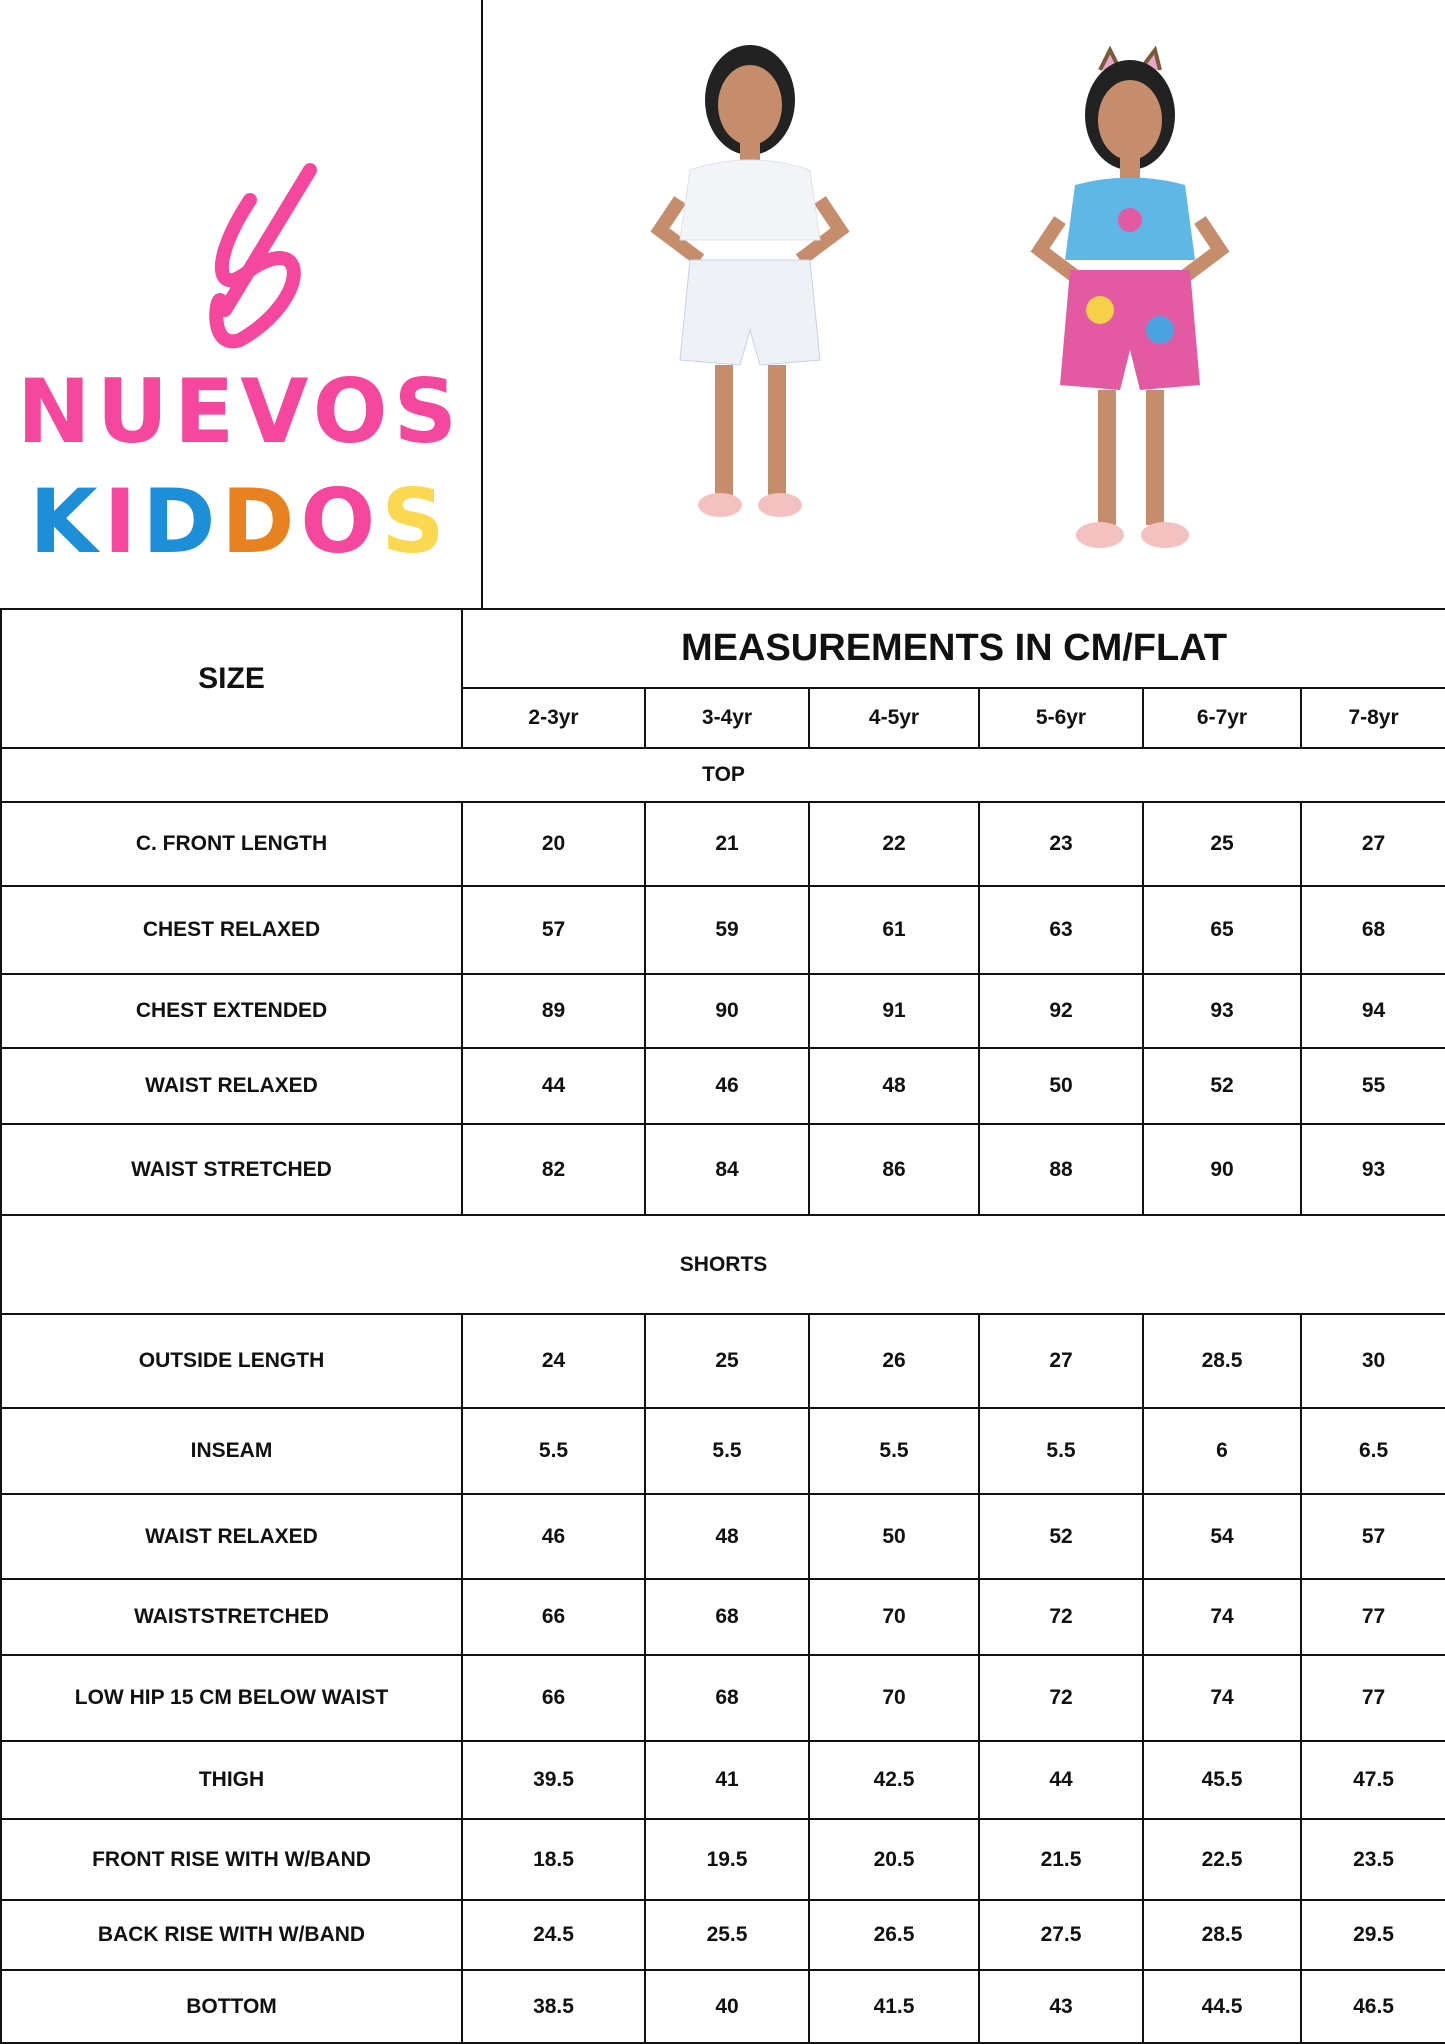  I want to click on table-row: WAIST RELAXED 46 48 50 52 54 57, so click(722, 1536).